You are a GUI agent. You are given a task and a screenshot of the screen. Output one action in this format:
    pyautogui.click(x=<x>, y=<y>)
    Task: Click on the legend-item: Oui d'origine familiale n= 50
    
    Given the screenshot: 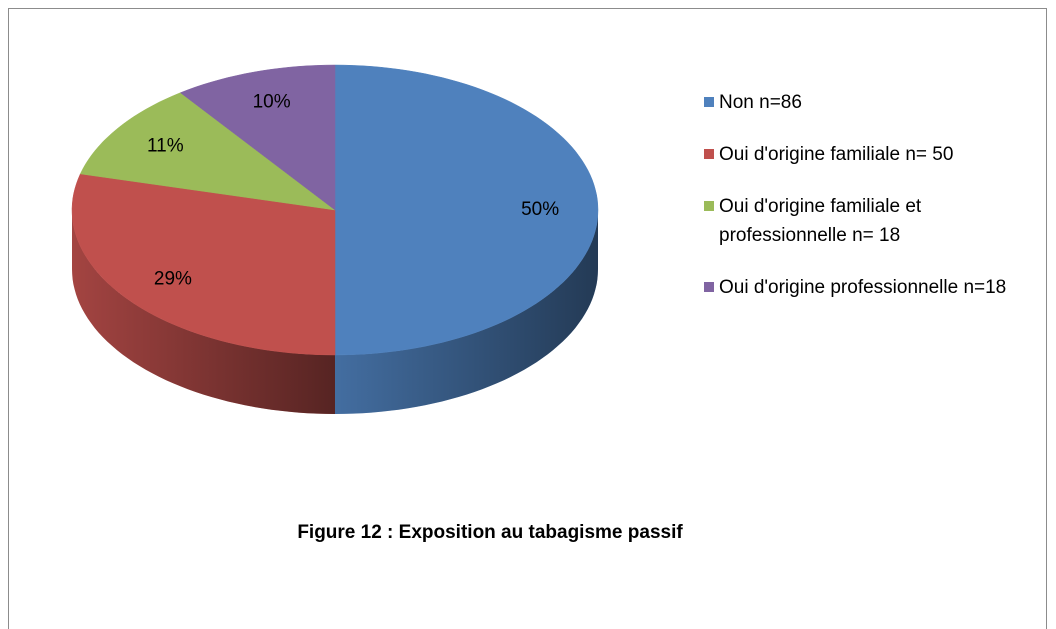 What is the action you would take?
    pyautogui.click(x=861, y=154)
    